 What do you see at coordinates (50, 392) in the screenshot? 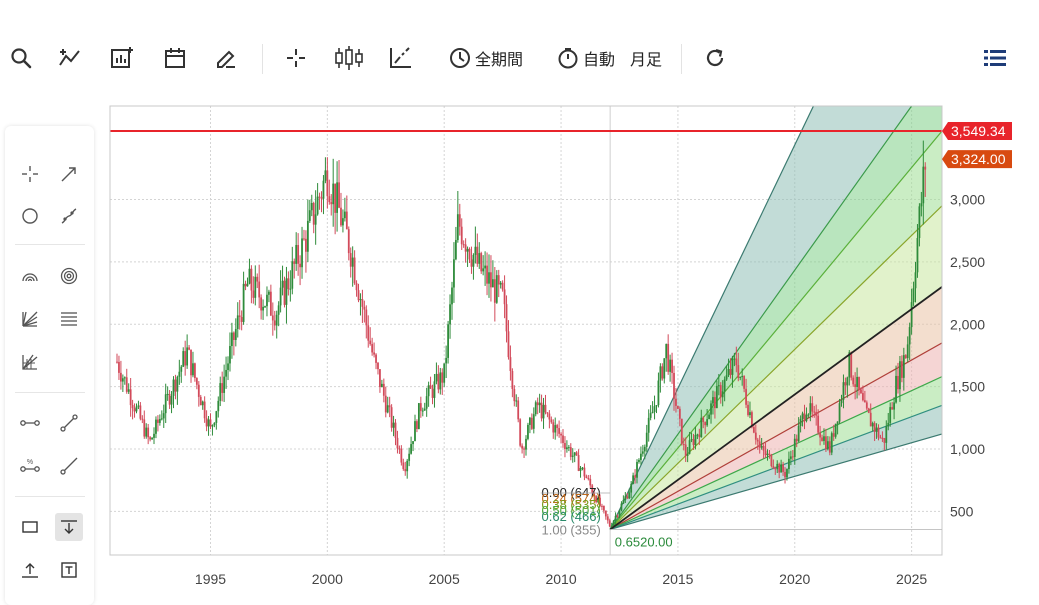
I see `sidebar-divider` at bounding box center [50, 392].